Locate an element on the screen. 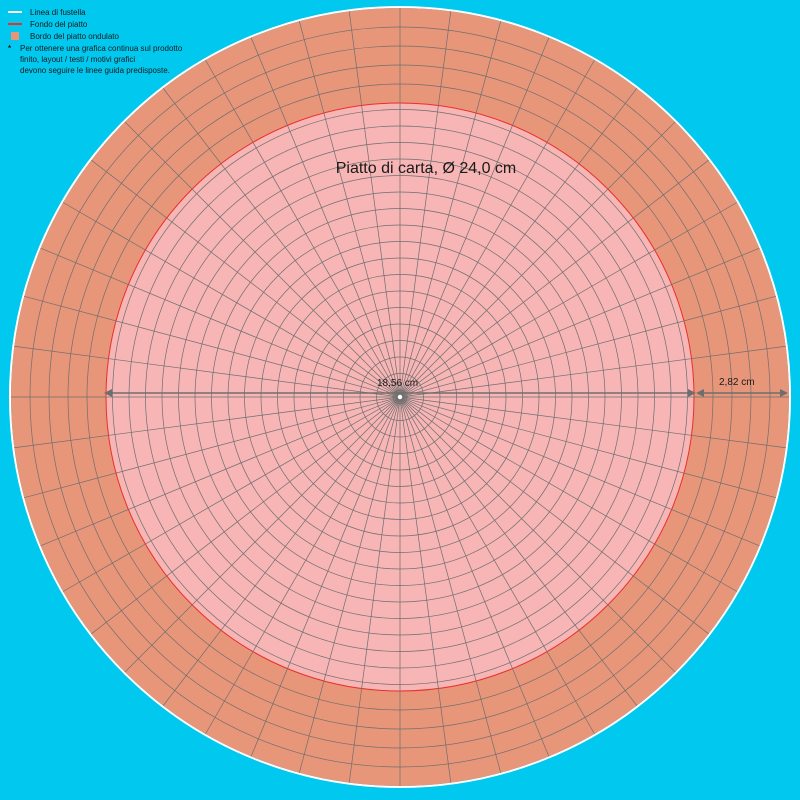 The image size is (800, 800). legend-item-wavy-rim: Bordo del piatto ondulato is located at coordinates (95, 36).